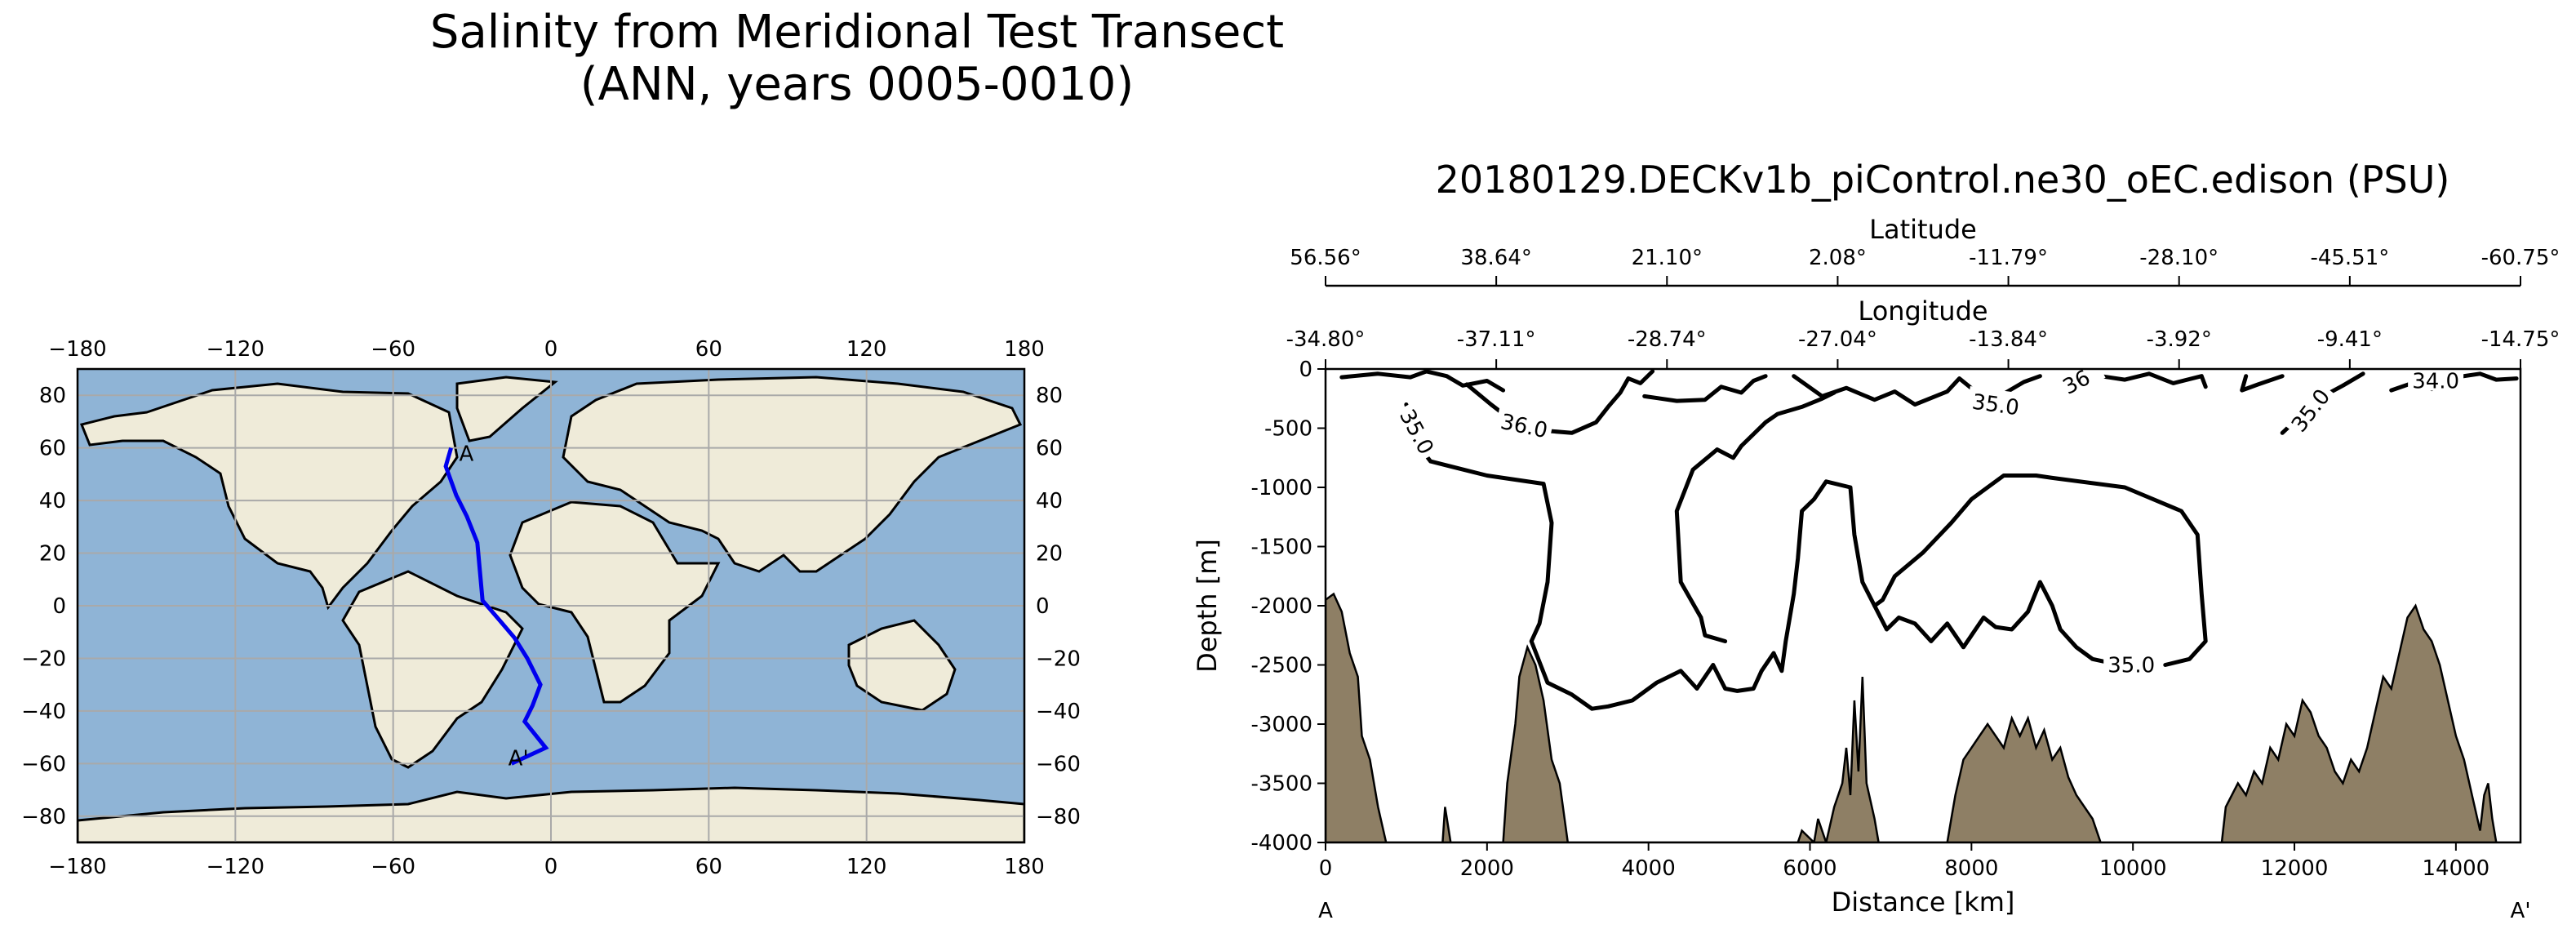 The image size is (2576, 938). What do you see at coordinates (2131, 666) in the screenshot?
I see `contour-label: 35.0` at bounding box center [2131, 666].